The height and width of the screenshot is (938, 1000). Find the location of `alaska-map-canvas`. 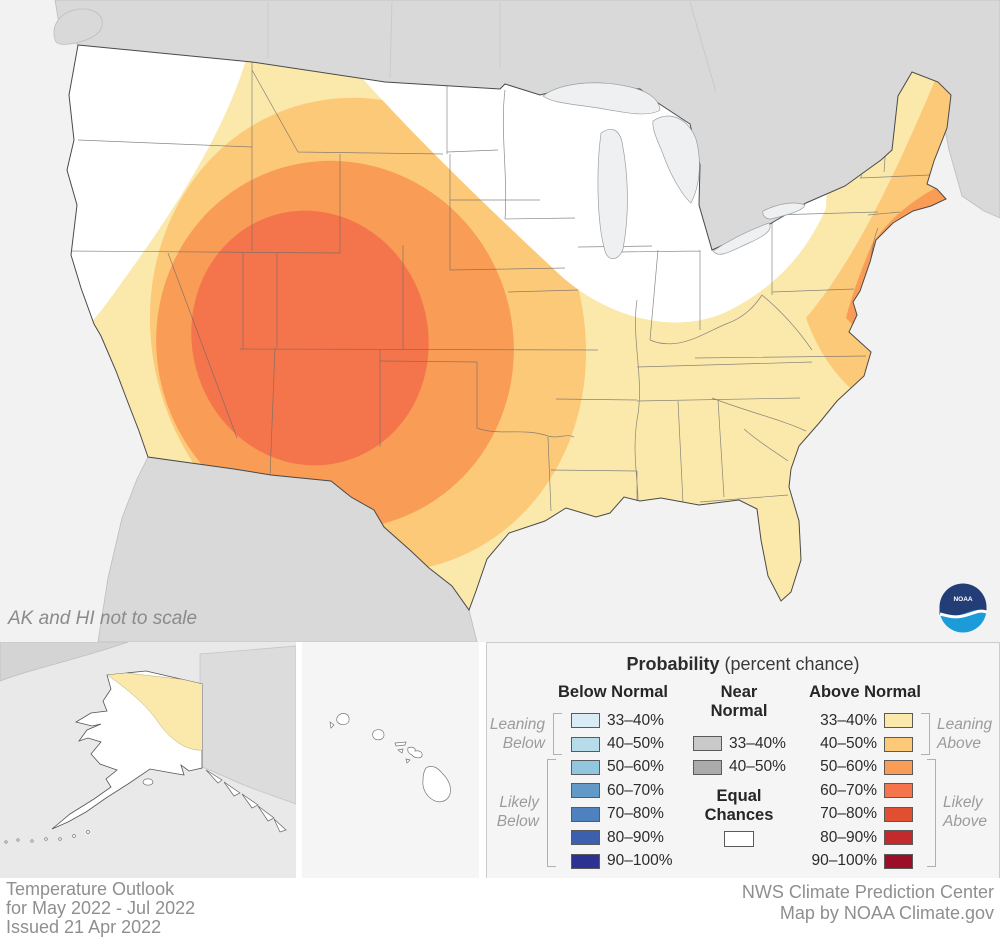

alaska-map-canvas is located at coordinates (148, 759).